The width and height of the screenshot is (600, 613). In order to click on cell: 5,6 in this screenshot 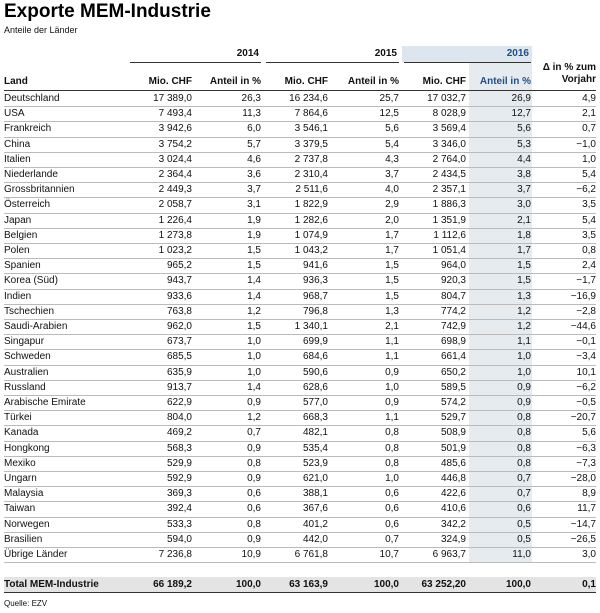, I will do `click(392, 129)`.